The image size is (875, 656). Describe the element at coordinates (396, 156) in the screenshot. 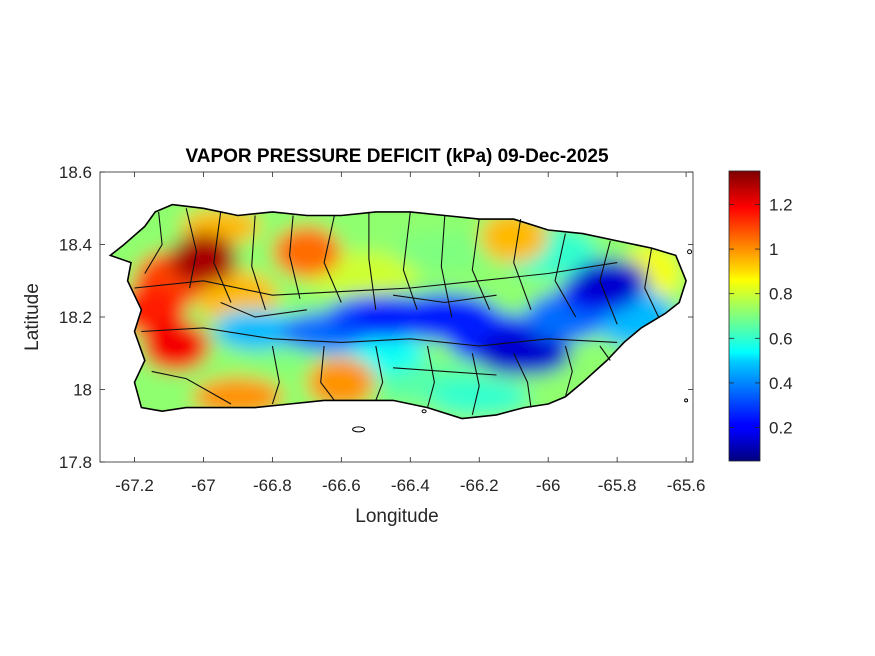

I see `chart-title: VAPOR PRESSURE DEFICIT (kPa) 09-Dec-2025` at that location.